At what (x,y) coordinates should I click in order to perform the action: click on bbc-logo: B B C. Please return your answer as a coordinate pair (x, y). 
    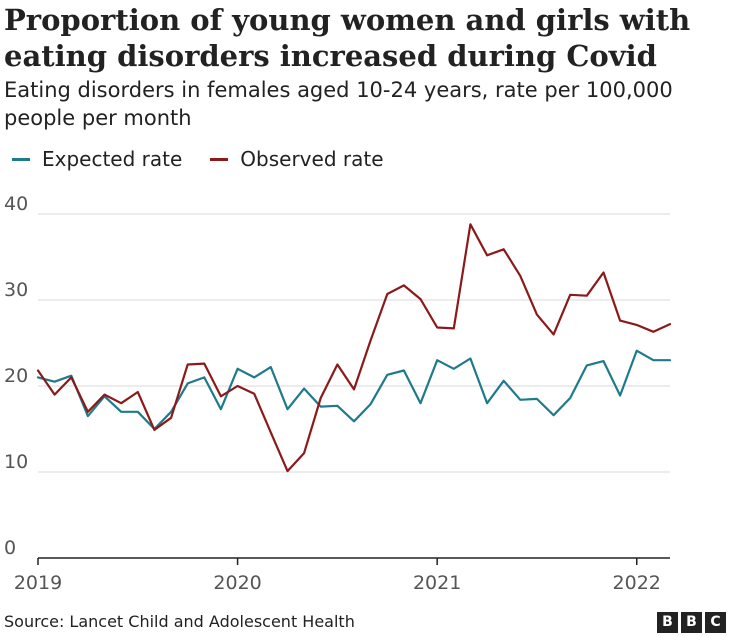
    Looking at the image, I should click on (691, 622).